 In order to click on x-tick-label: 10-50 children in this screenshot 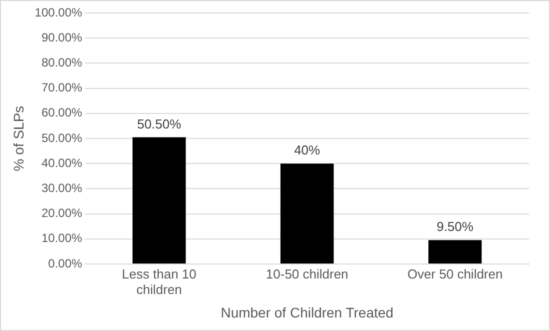, I will do `click(307, 274)`.